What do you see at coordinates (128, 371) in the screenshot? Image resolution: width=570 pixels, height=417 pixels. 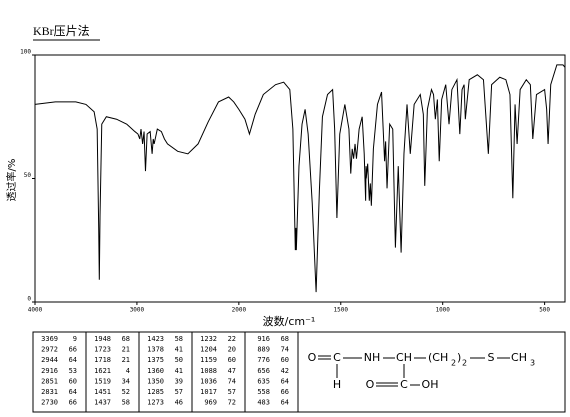 I see `peak-transmittance: 4` at bounding box center [128, 371].